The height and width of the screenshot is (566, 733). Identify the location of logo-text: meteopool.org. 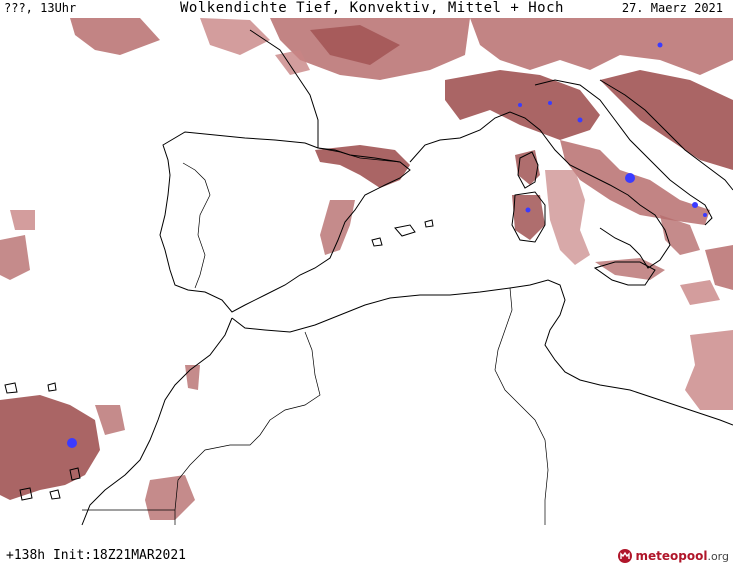
(683, 556).